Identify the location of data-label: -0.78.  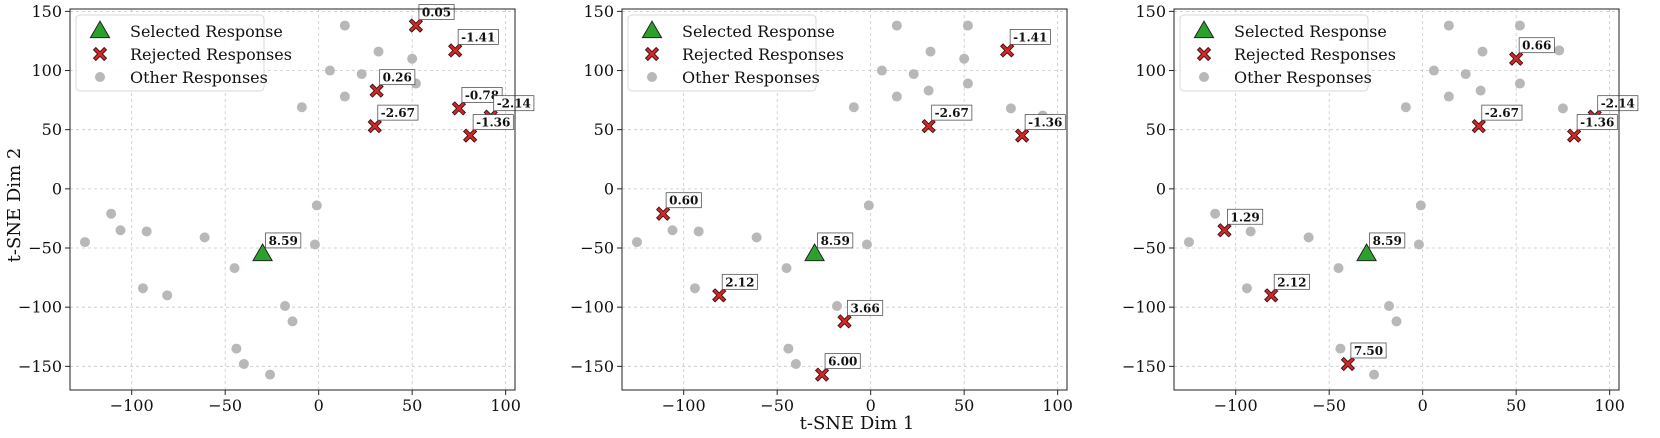
(482, 95).